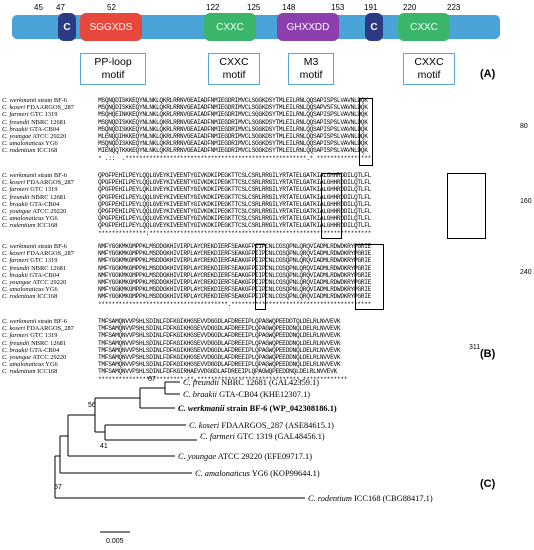 This screenshot has height=550, width=534. I want to click on phylogenetic-tree, so click(179, 457).